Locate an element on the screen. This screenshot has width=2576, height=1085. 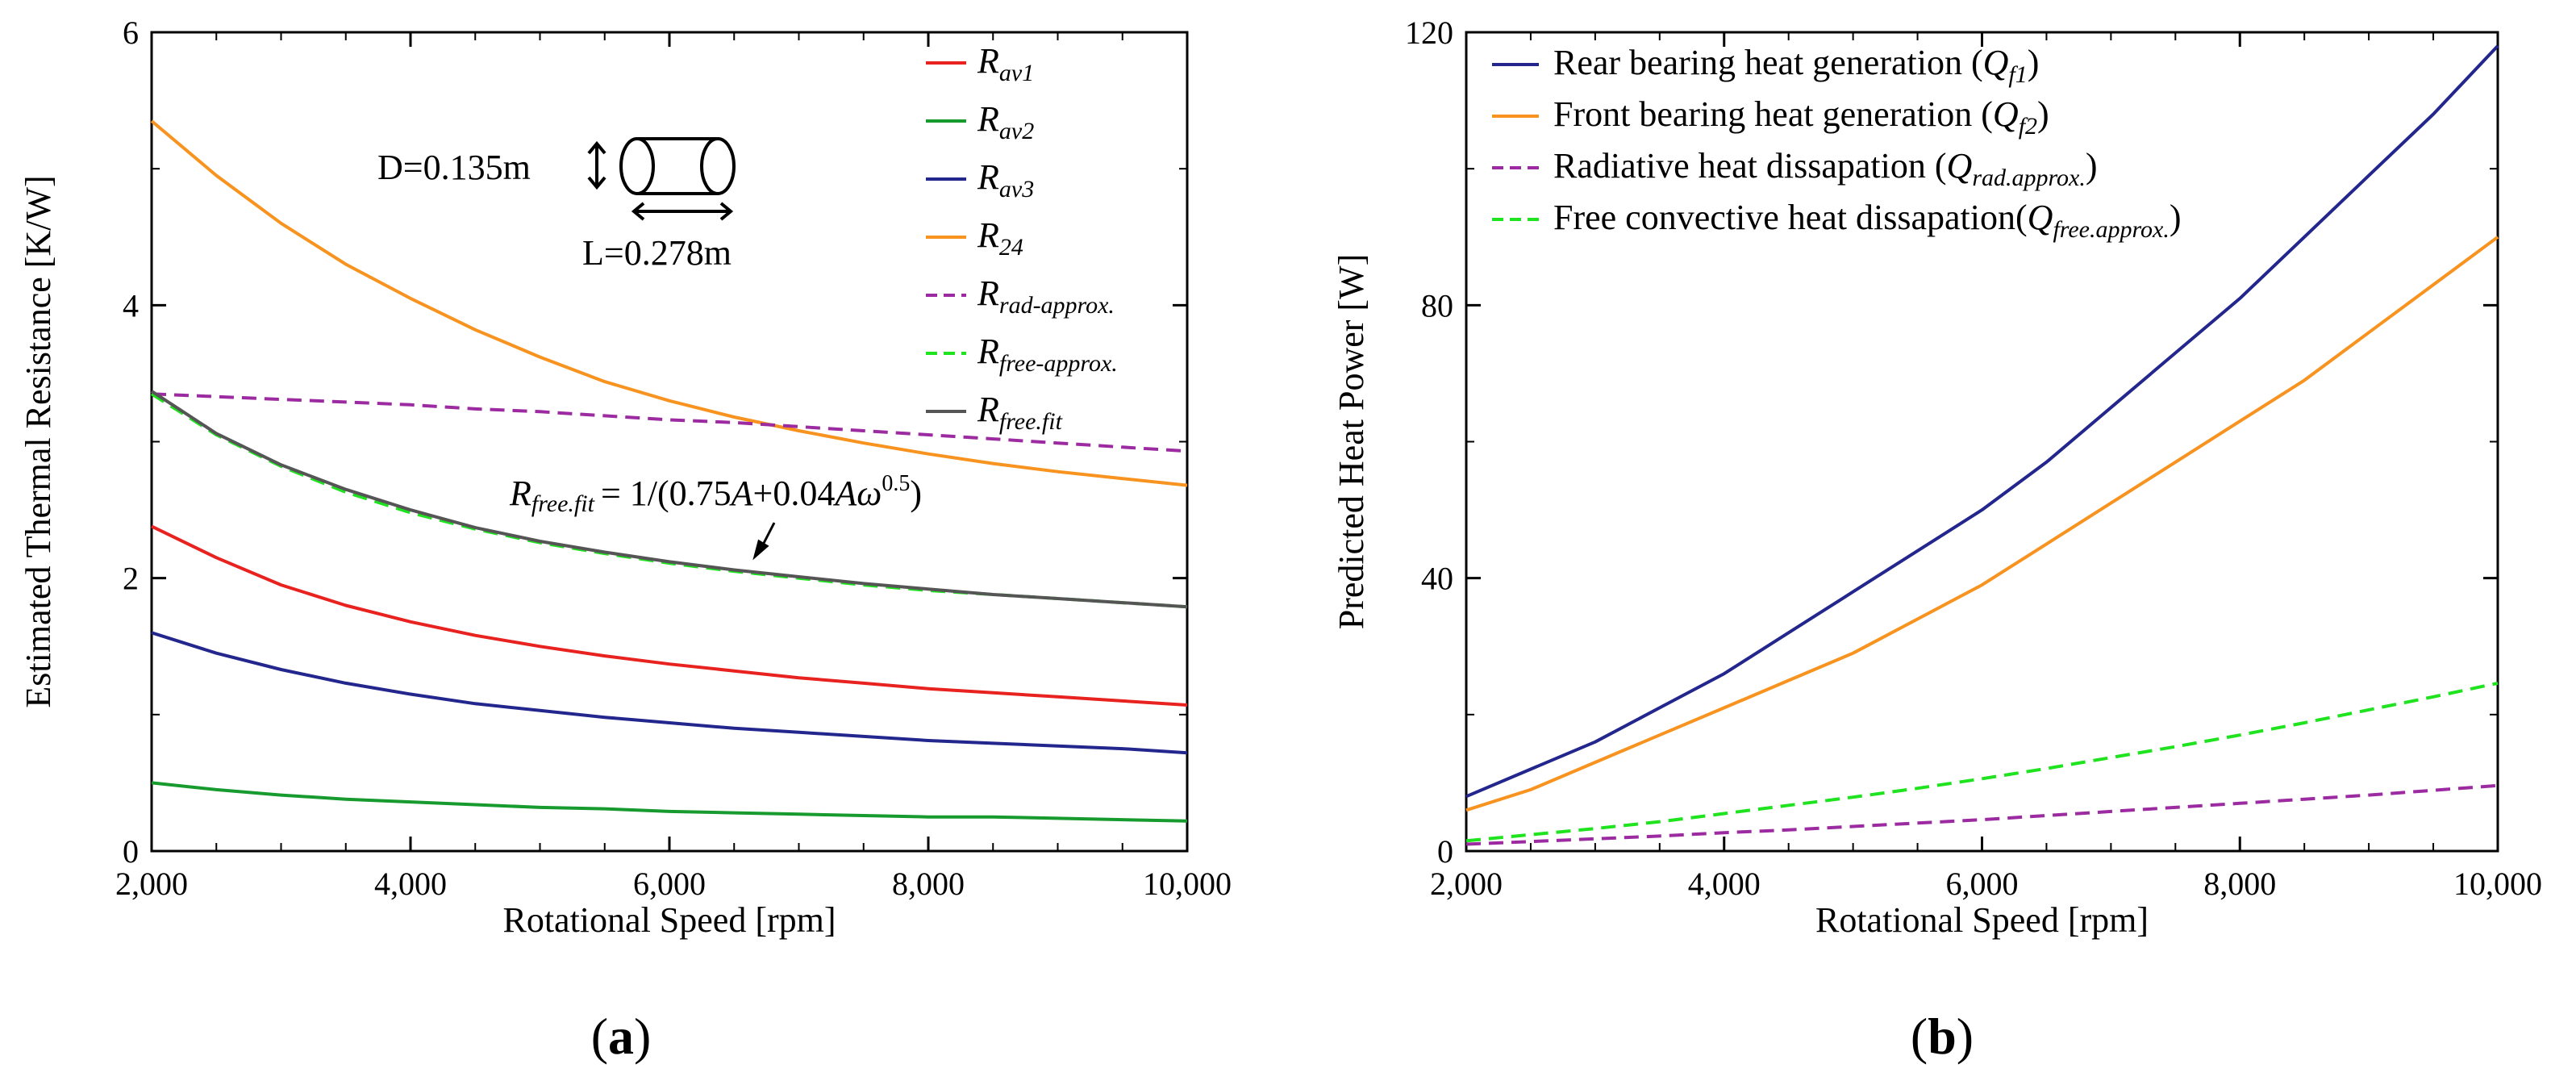
diameter-arrow-icon is located at coordinates (596, 165).